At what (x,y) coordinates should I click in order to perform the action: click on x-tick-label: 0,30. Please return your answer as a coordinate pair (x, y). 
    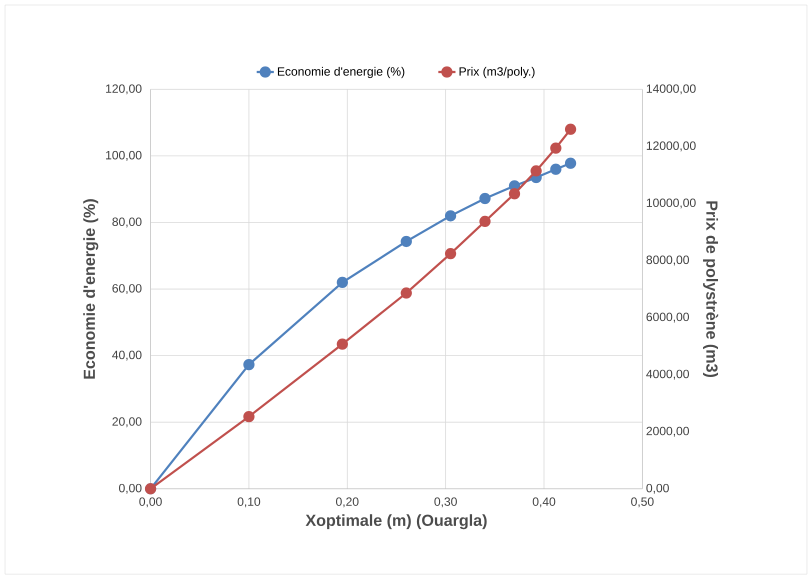
    Looking at the image, I should click on (445, 502).